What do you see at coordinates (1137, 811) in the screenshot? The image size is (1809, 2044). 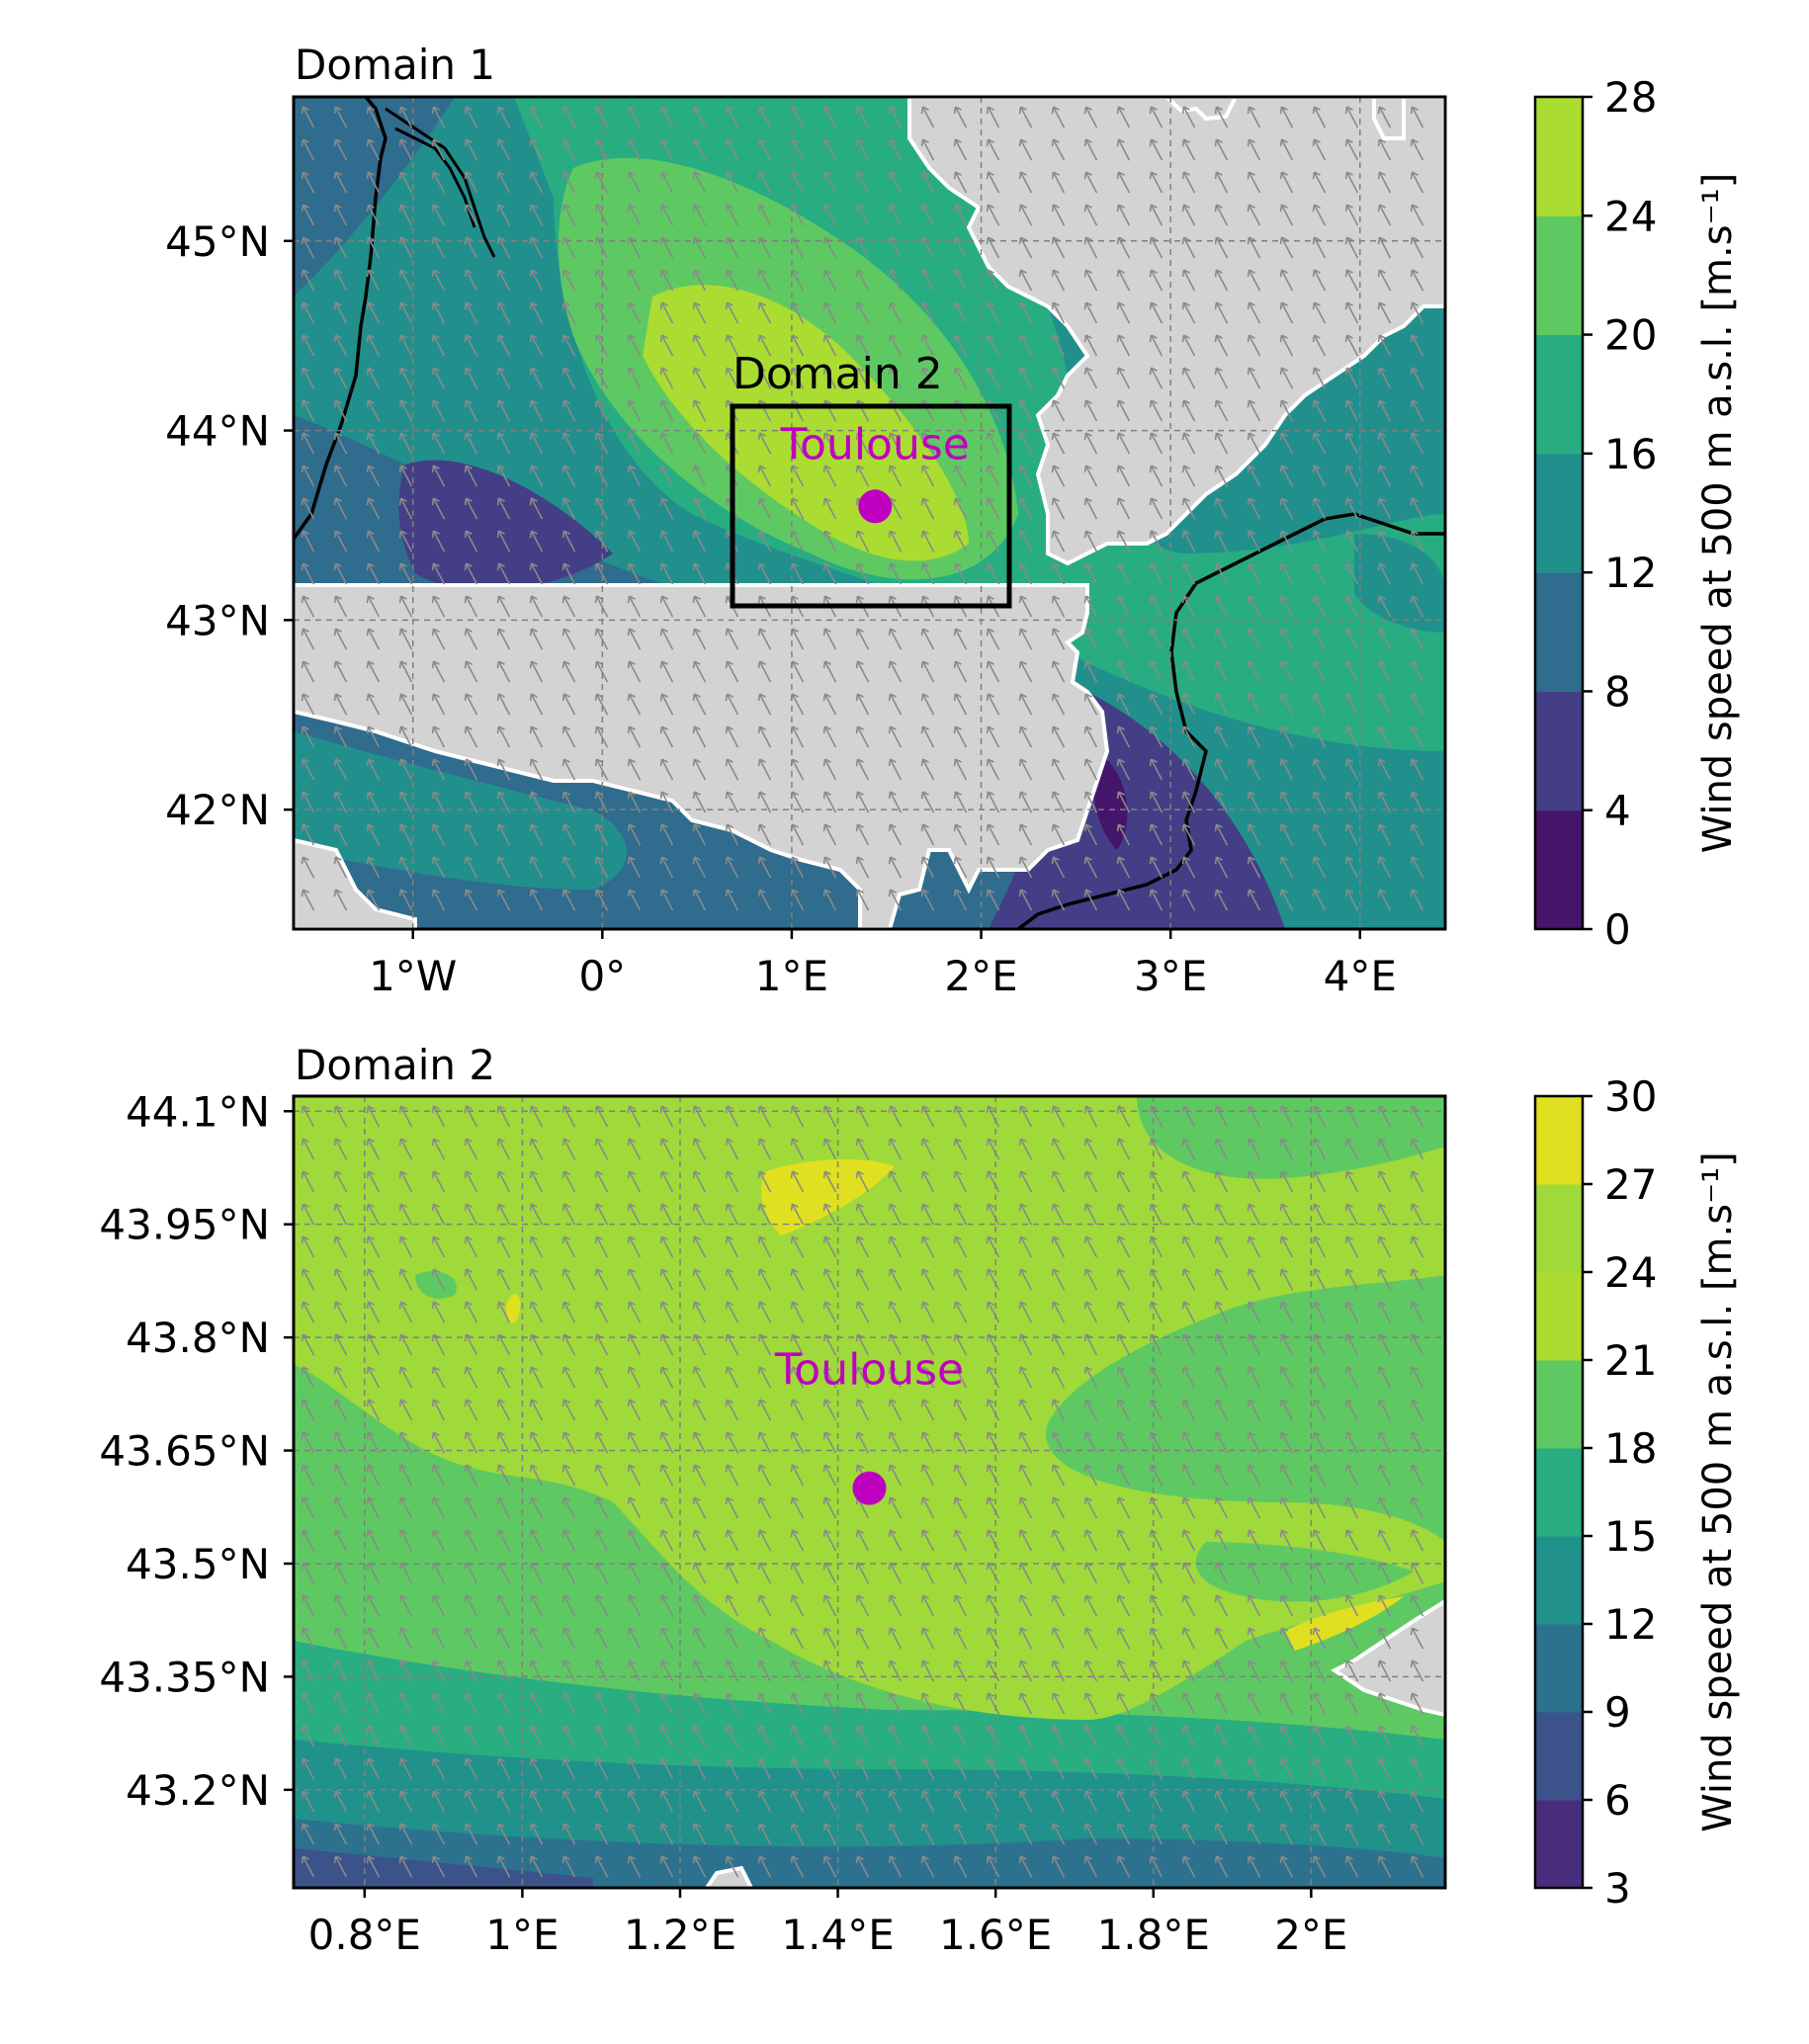 I see `contour-band-1g` at bounding box center [1137, 811].